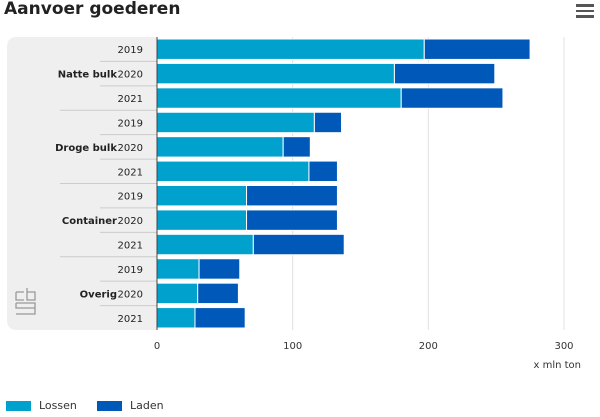 Image resolution: width=600 pixels, height=417 pixels. What do you see at coordinates (557, 365) in the screenshot?
I see `x-axis-title: x mln ton` at bounding box center [557, 365].